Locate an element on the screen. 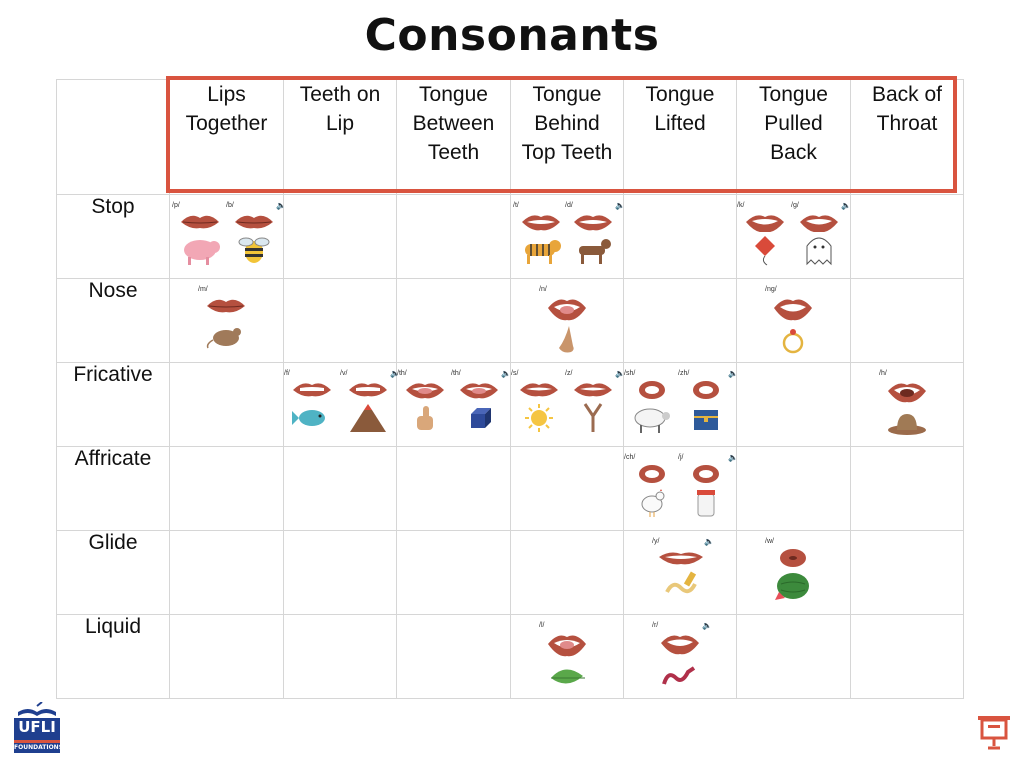 The width and height of the screenshot is (1024, 768). thumb-icon is located at coordinates (425, 418).